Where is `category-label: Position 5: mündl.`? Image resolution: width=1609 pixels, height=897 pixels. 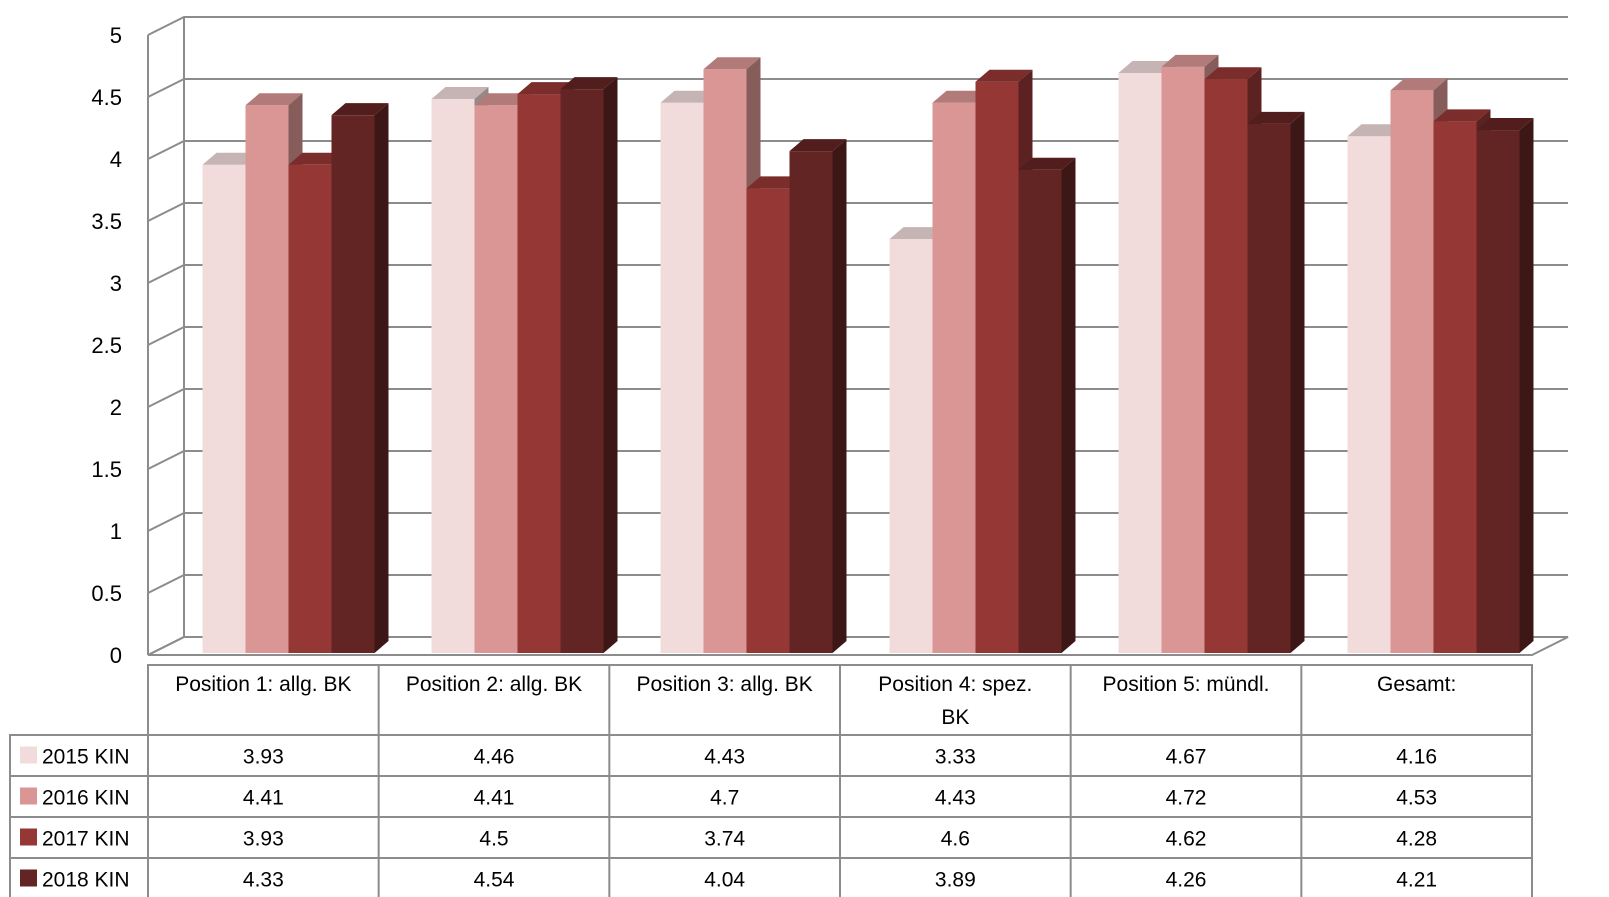
category-label: Position 5: mündl. is located at coordinates (1186, 684).